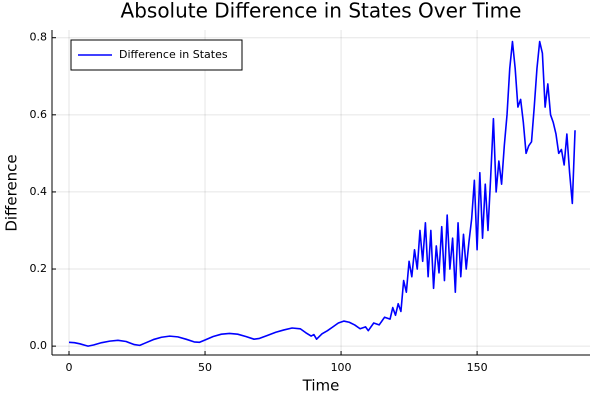  I want to click on x-tick-label: 100, so click(341, 367).